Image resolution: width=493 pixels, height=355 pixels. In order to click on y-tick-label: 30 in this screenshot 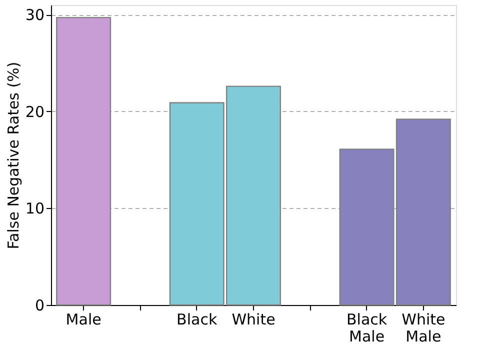, I will do `click(34, 15)`.